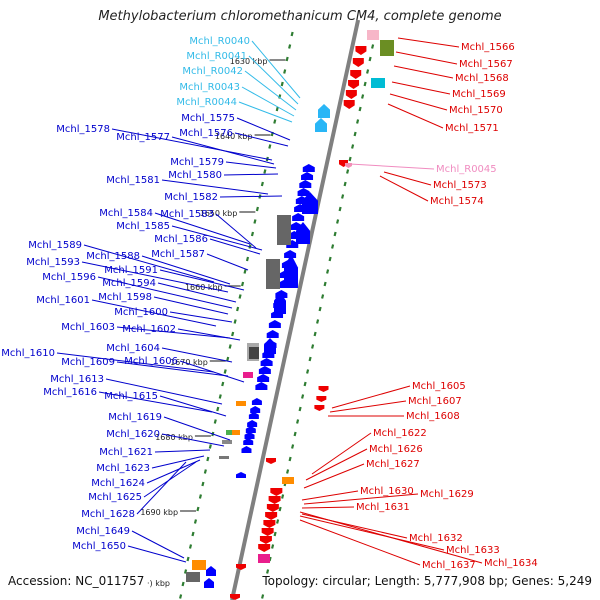 The height and width of the screenshot is (600, 600). Describe the element at coordinates (99, 546) in the screenshot. I see `gene-label-mchl-1650: Mchl_1650` at that location.